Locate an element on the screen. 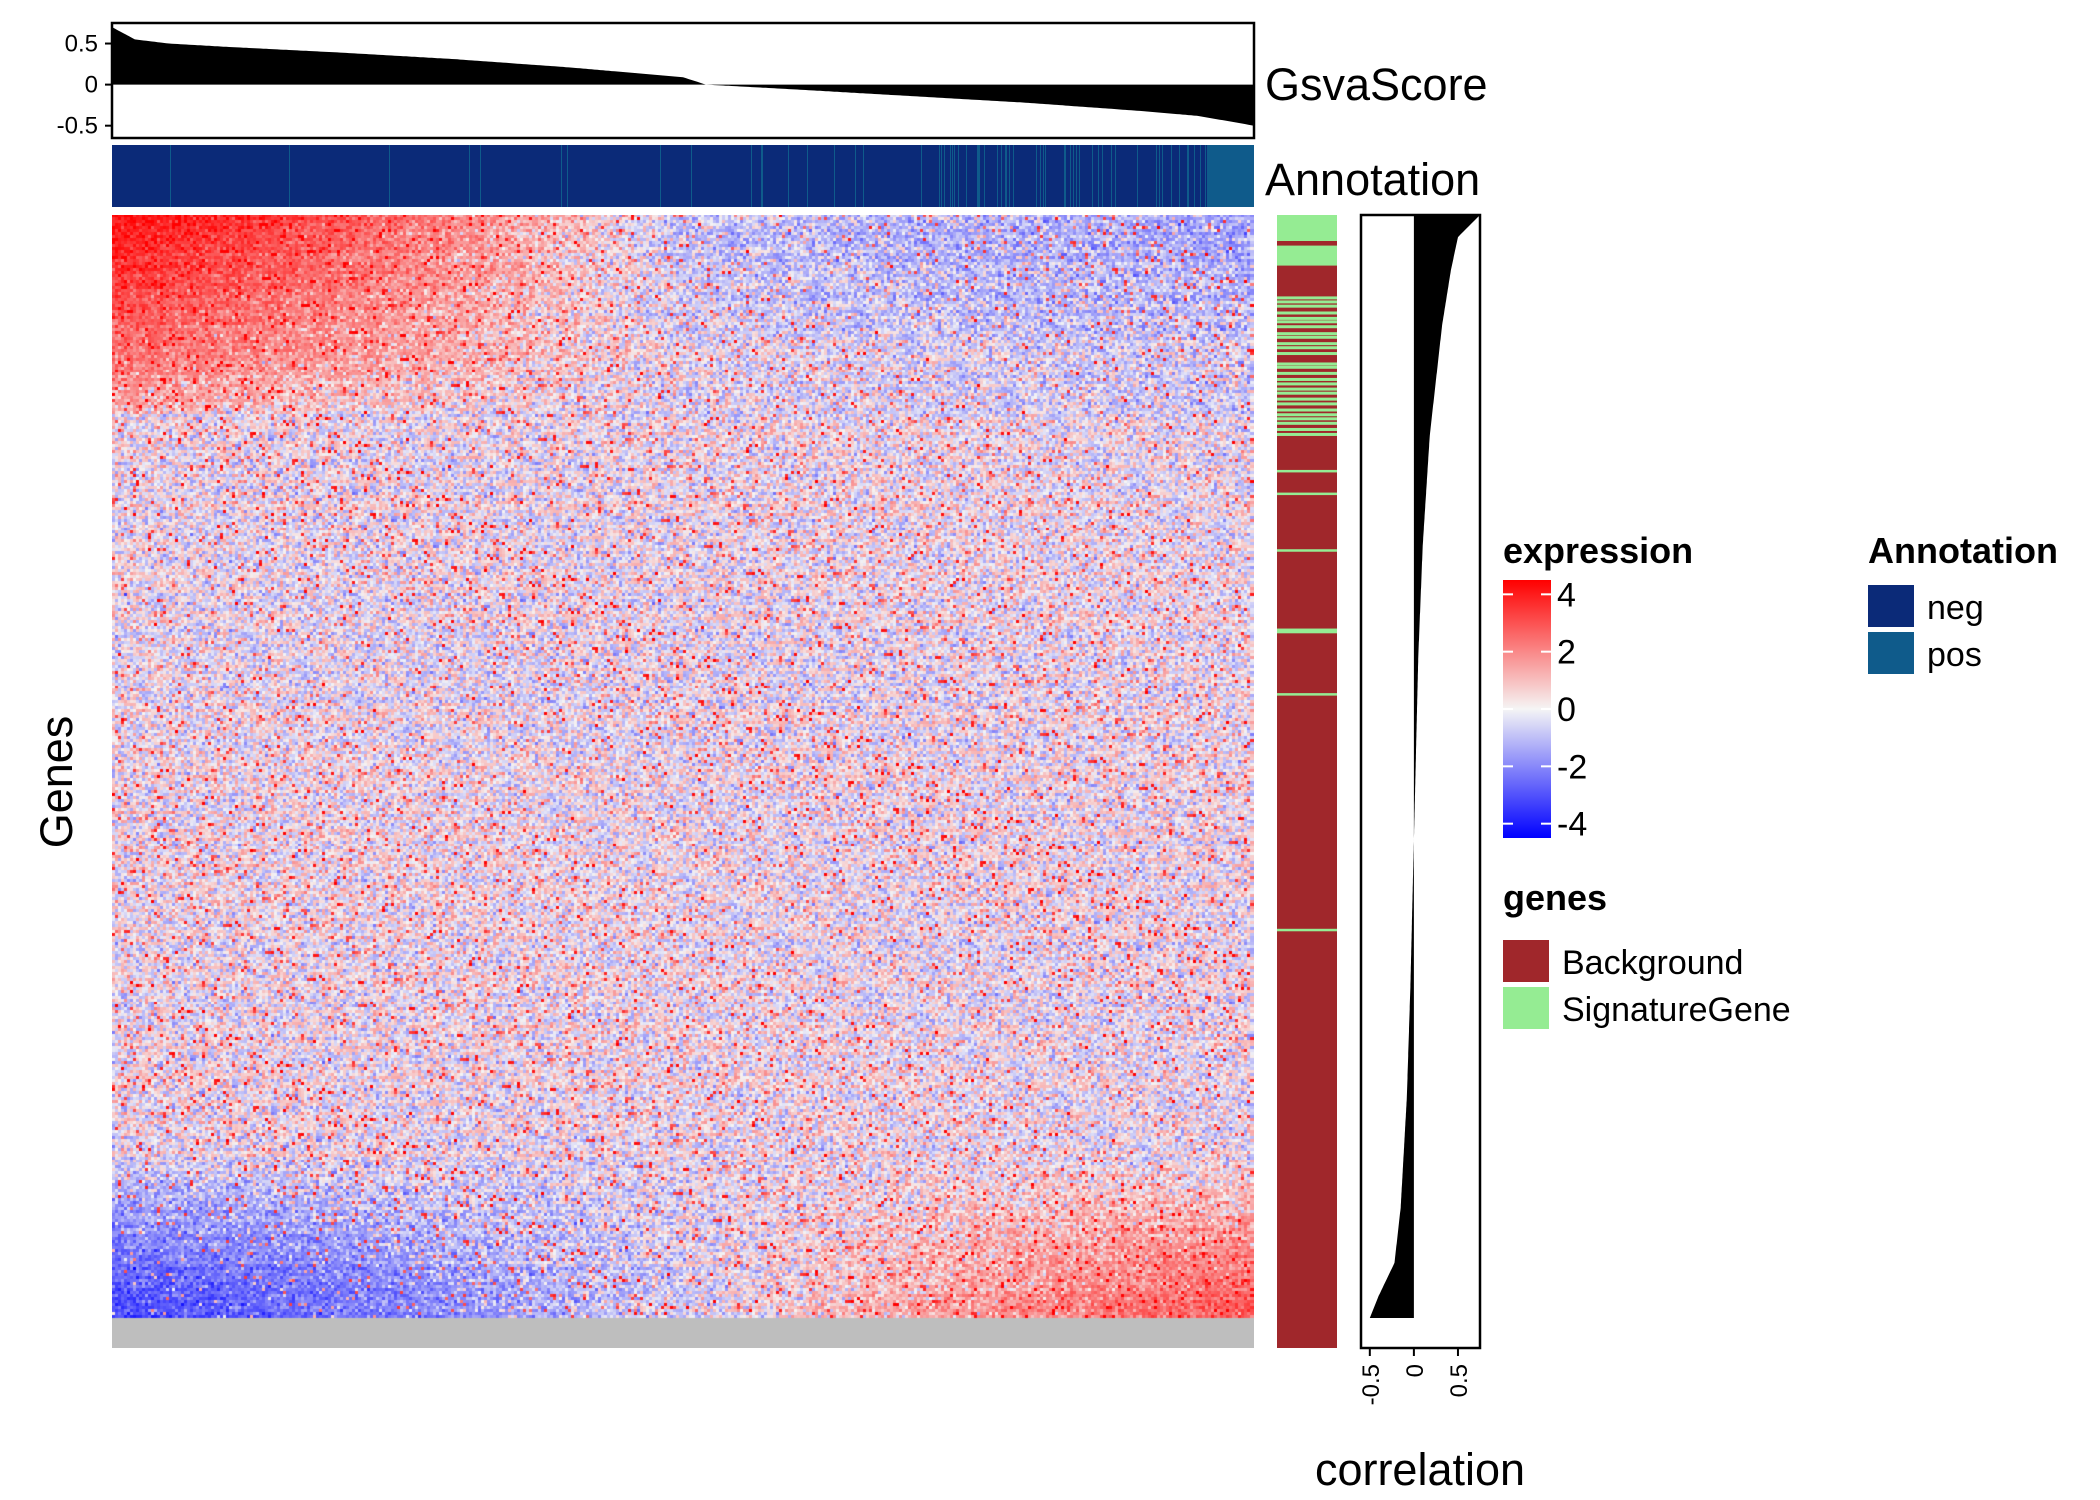  colorbar-tick-label: 2 is located at coordinates (1566, 653).